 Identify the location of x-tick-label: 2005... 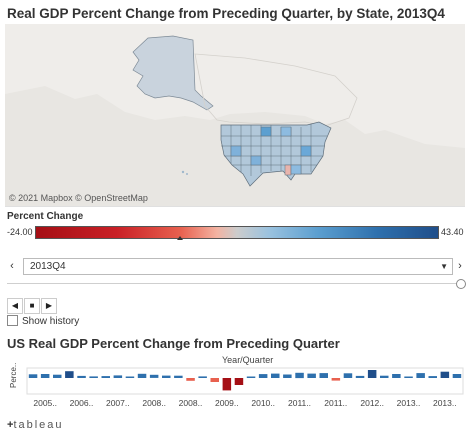
(45, 403).